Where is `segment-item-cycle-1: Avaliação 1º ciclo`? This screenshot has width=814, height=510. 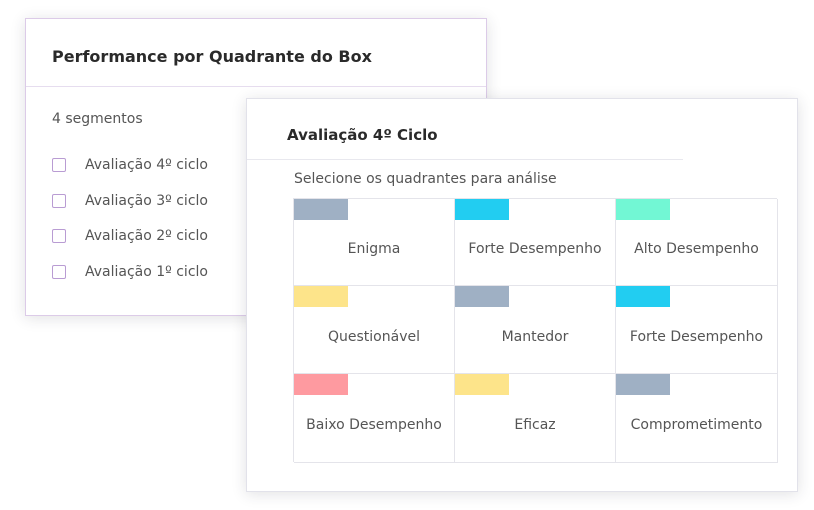
segment-item-cycle-1: Avaliação 1º ciclo is located at coordinates (130, 272).